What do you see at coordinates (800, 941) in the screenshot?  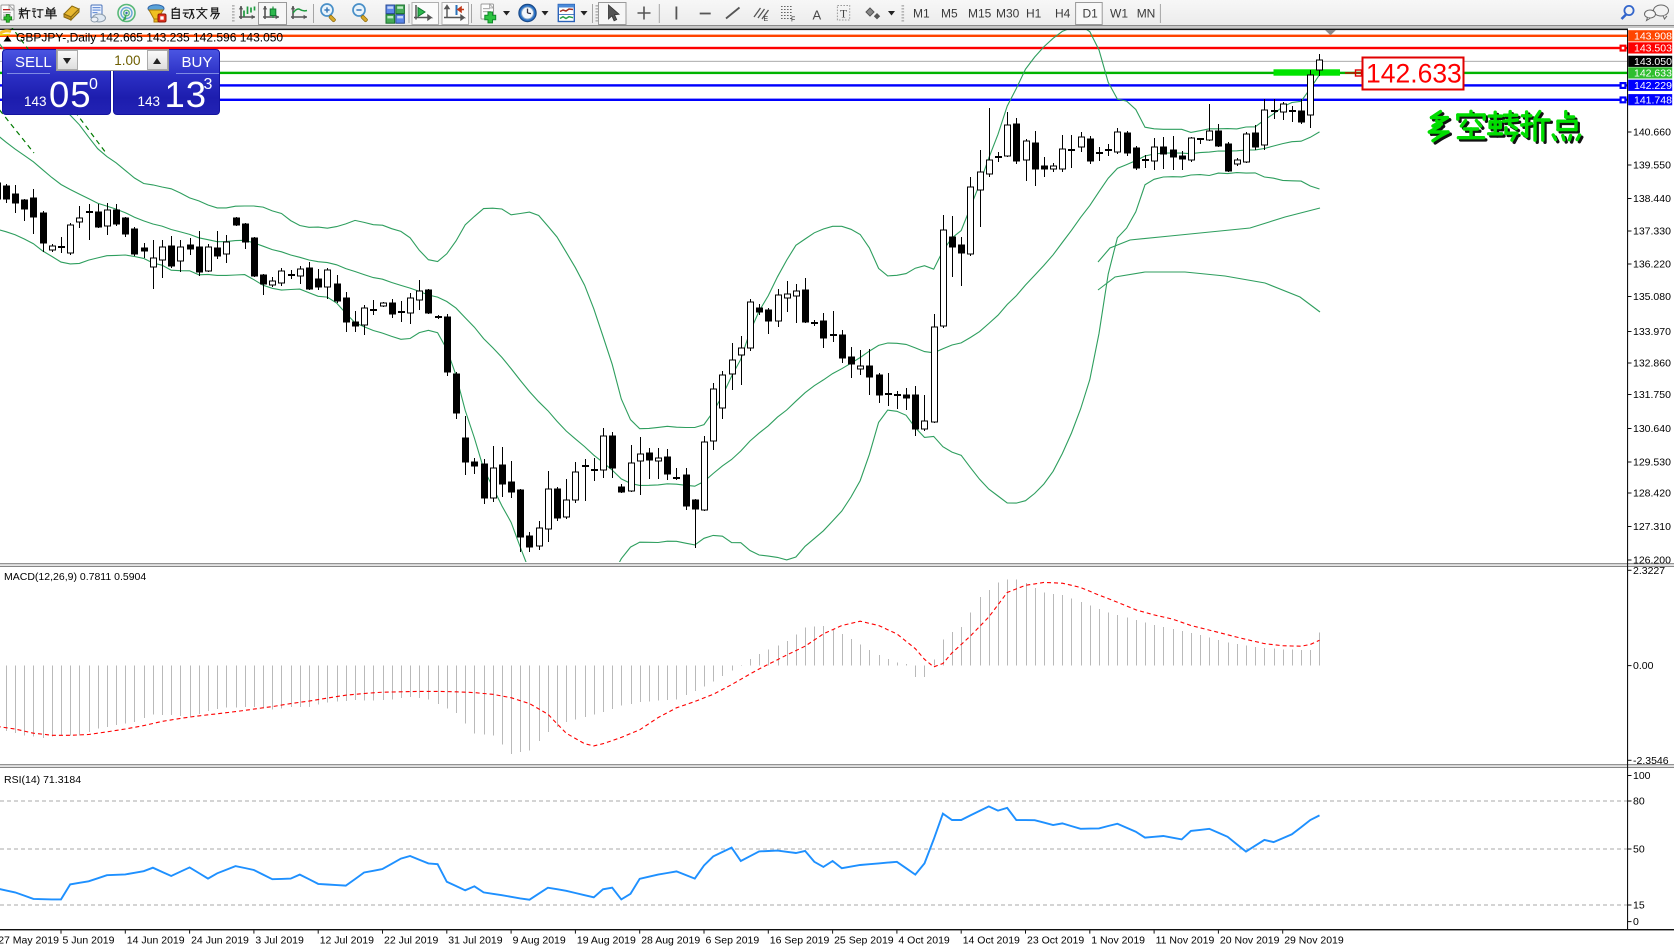 I see `svg-text: 16 Sep 2019` at bounding box center [800, 941].